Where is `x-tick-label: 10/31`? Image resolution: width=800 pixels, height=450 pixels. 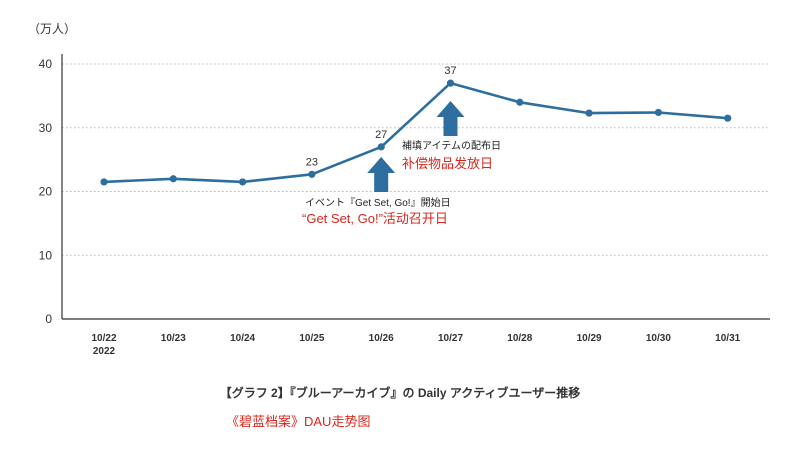 x-tick-label: 10/31 is located at coordinates (727, 338).